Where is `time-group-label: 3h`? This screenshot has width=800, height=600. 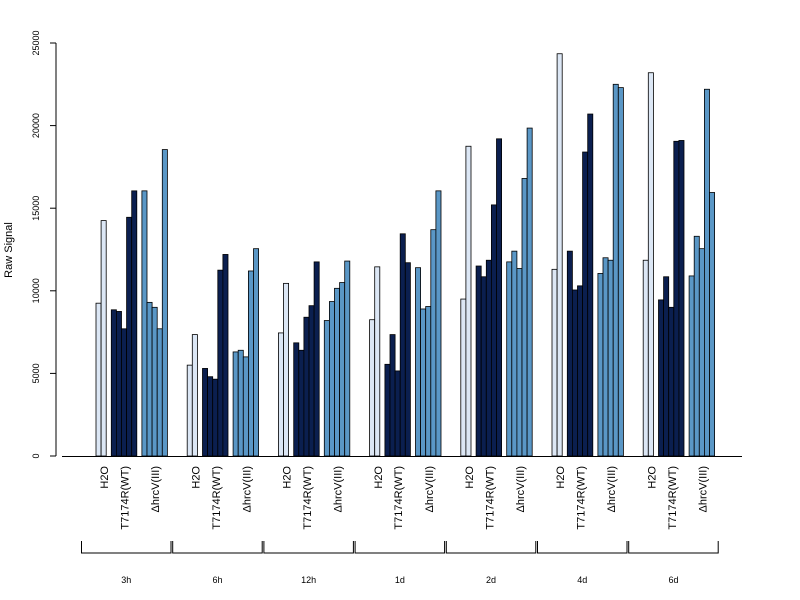 time-group-label: 3h is located at coordinates (126, 580).